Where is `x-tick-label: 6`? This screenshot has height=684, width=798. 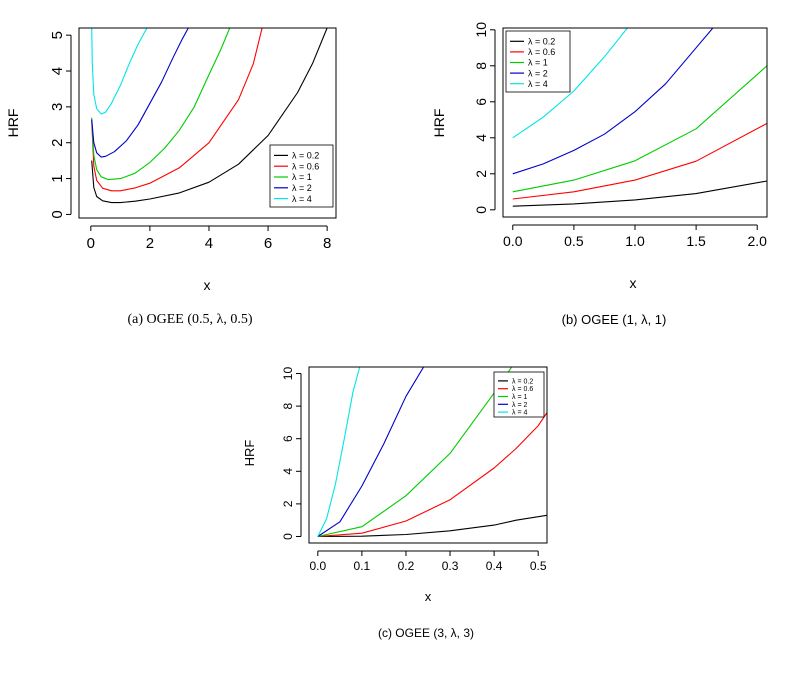
x-tick-label: 6 is located at coordinates (268, 243).